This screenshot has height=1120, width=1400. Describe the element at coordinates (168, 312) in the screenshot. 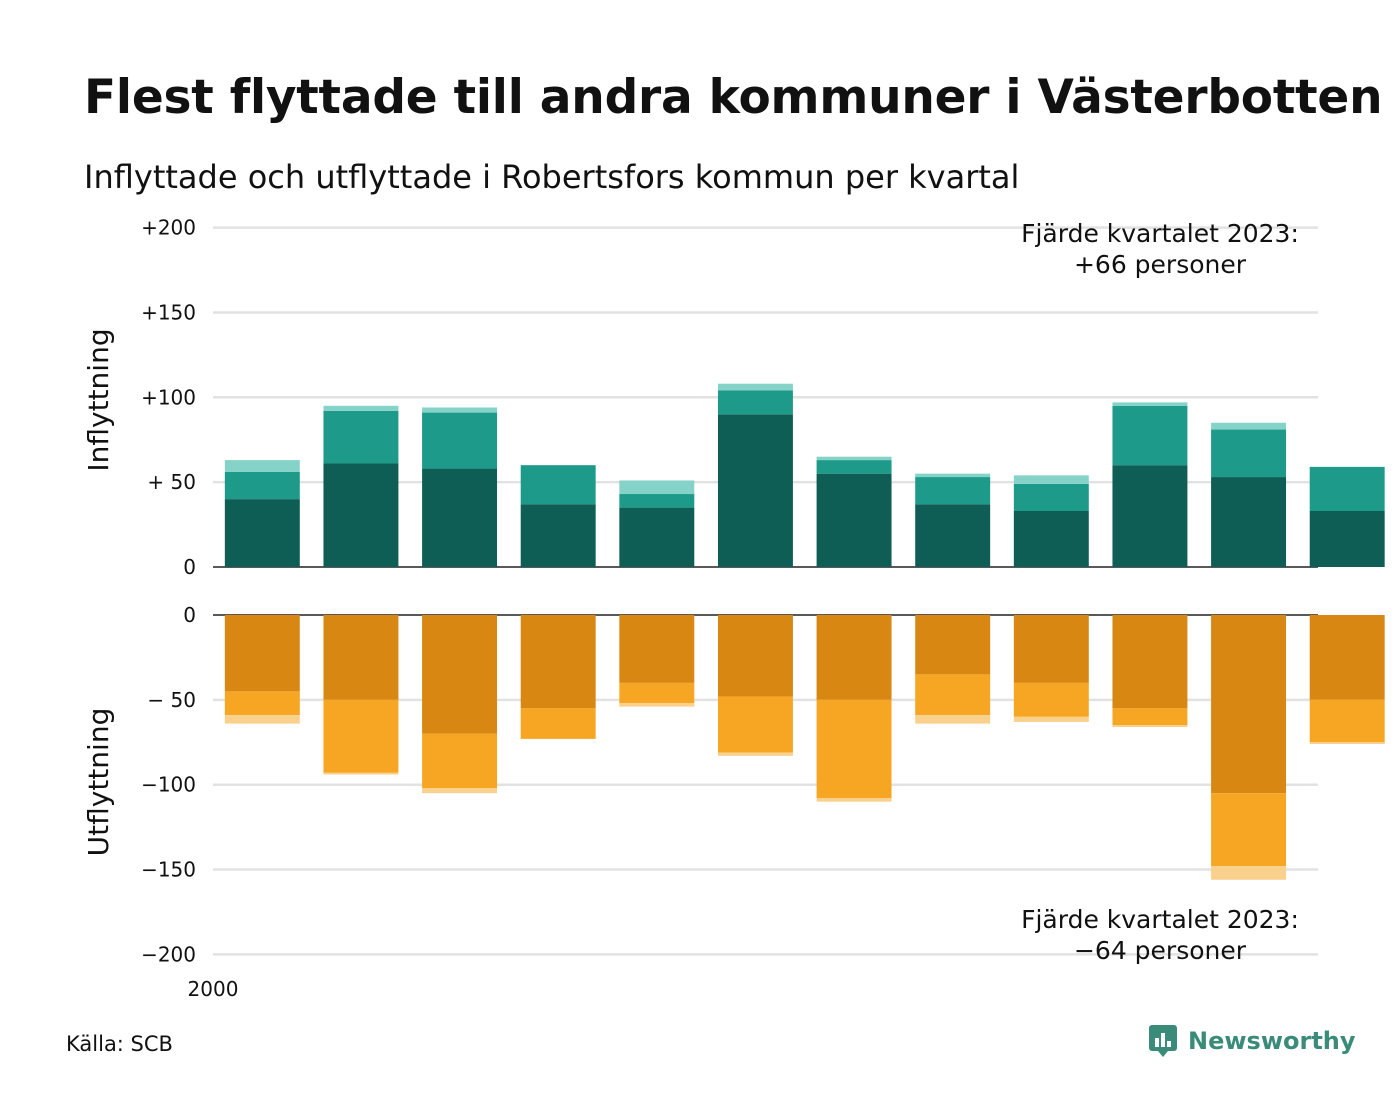

I see `y-tick-label: +150` at that location.